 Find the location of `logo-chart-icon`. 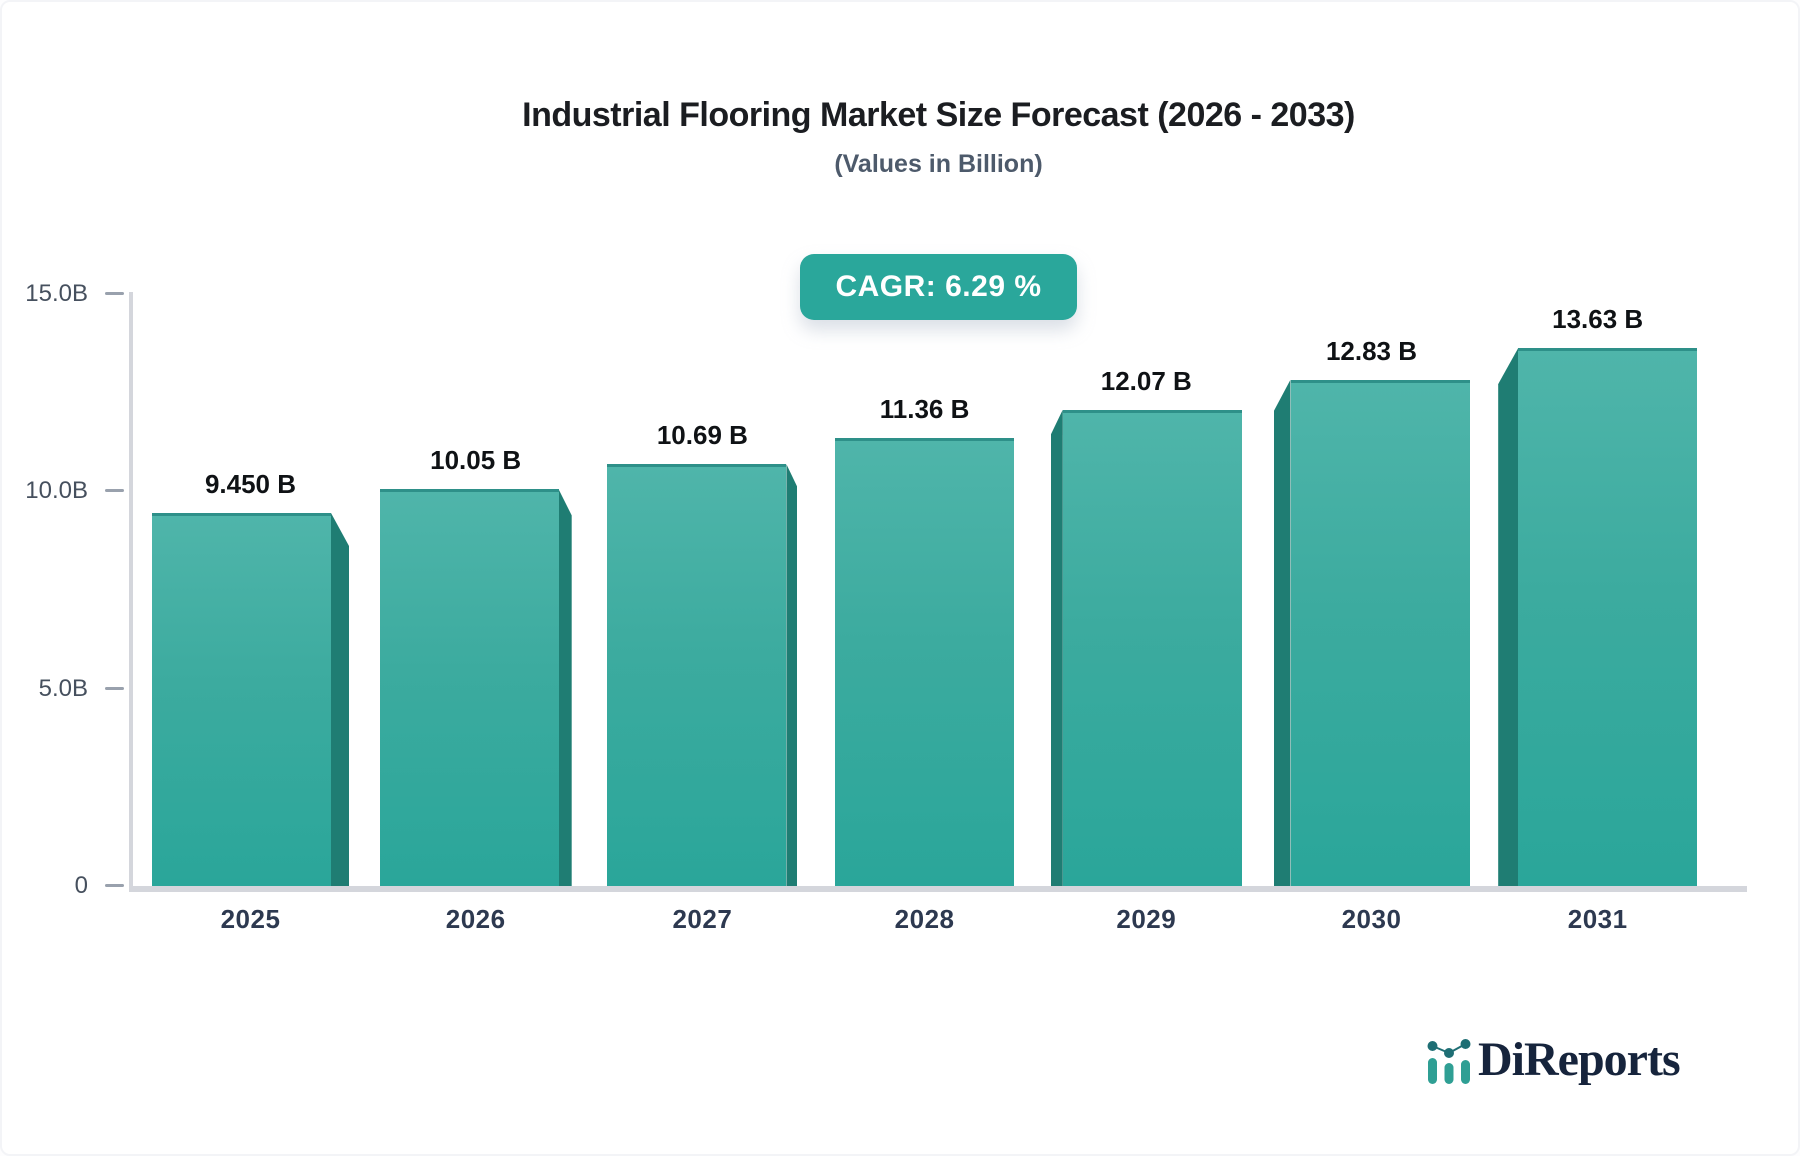

logo-chart-icon is located at coordinates (1449, 1061).